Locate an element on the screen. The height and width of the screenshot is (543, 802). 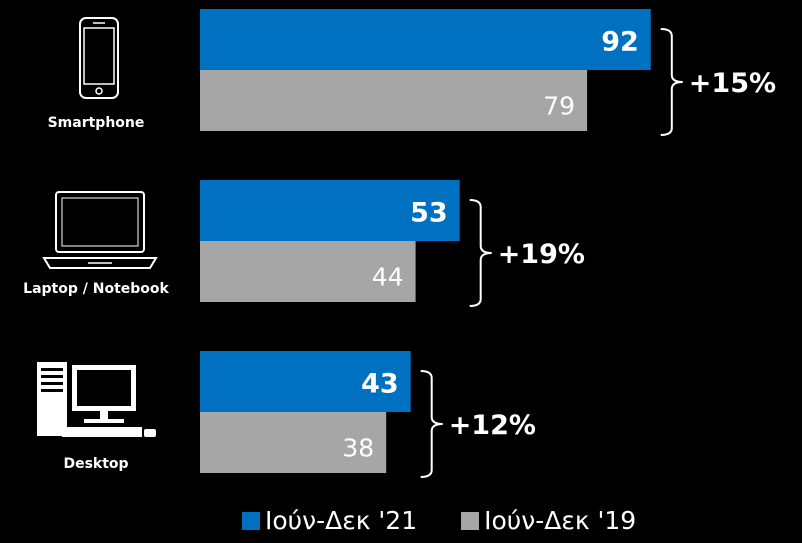
growth-label-desktop: +12% is located at coordinates (492, 425).